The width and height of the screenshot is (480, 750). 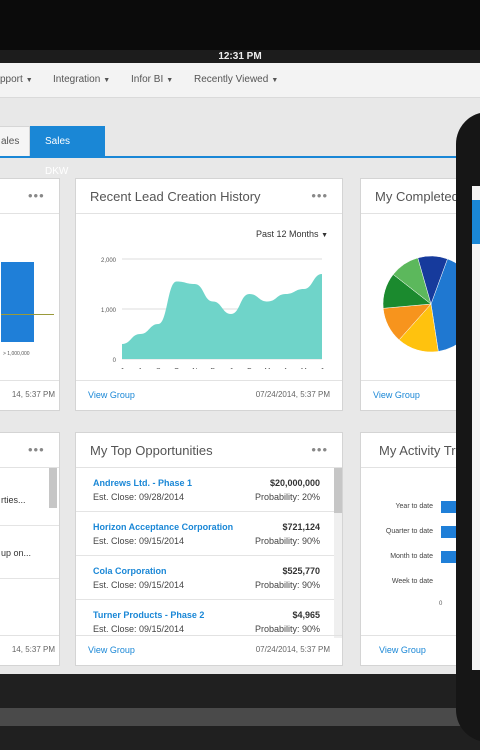 I want to click on x-tick-label: O, so click(x=177, y=368).